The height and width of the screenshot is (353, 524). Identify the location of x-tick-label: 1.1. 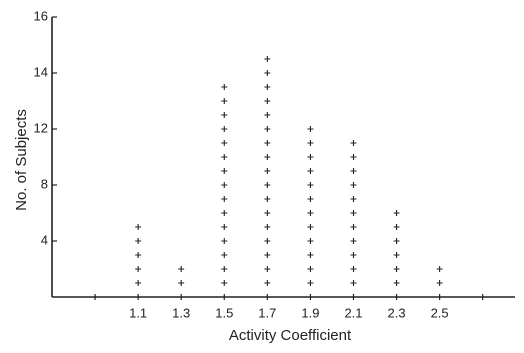
(138, 312).